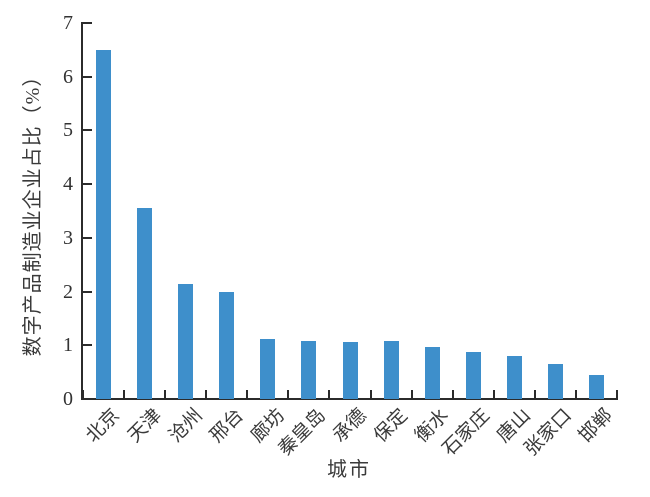 This screenshot has height=497, width=650. What do you see at coordinates (350, 426) in the screenshot?
I see `x-tick-label: 承德` at bounding box center [350, 426].